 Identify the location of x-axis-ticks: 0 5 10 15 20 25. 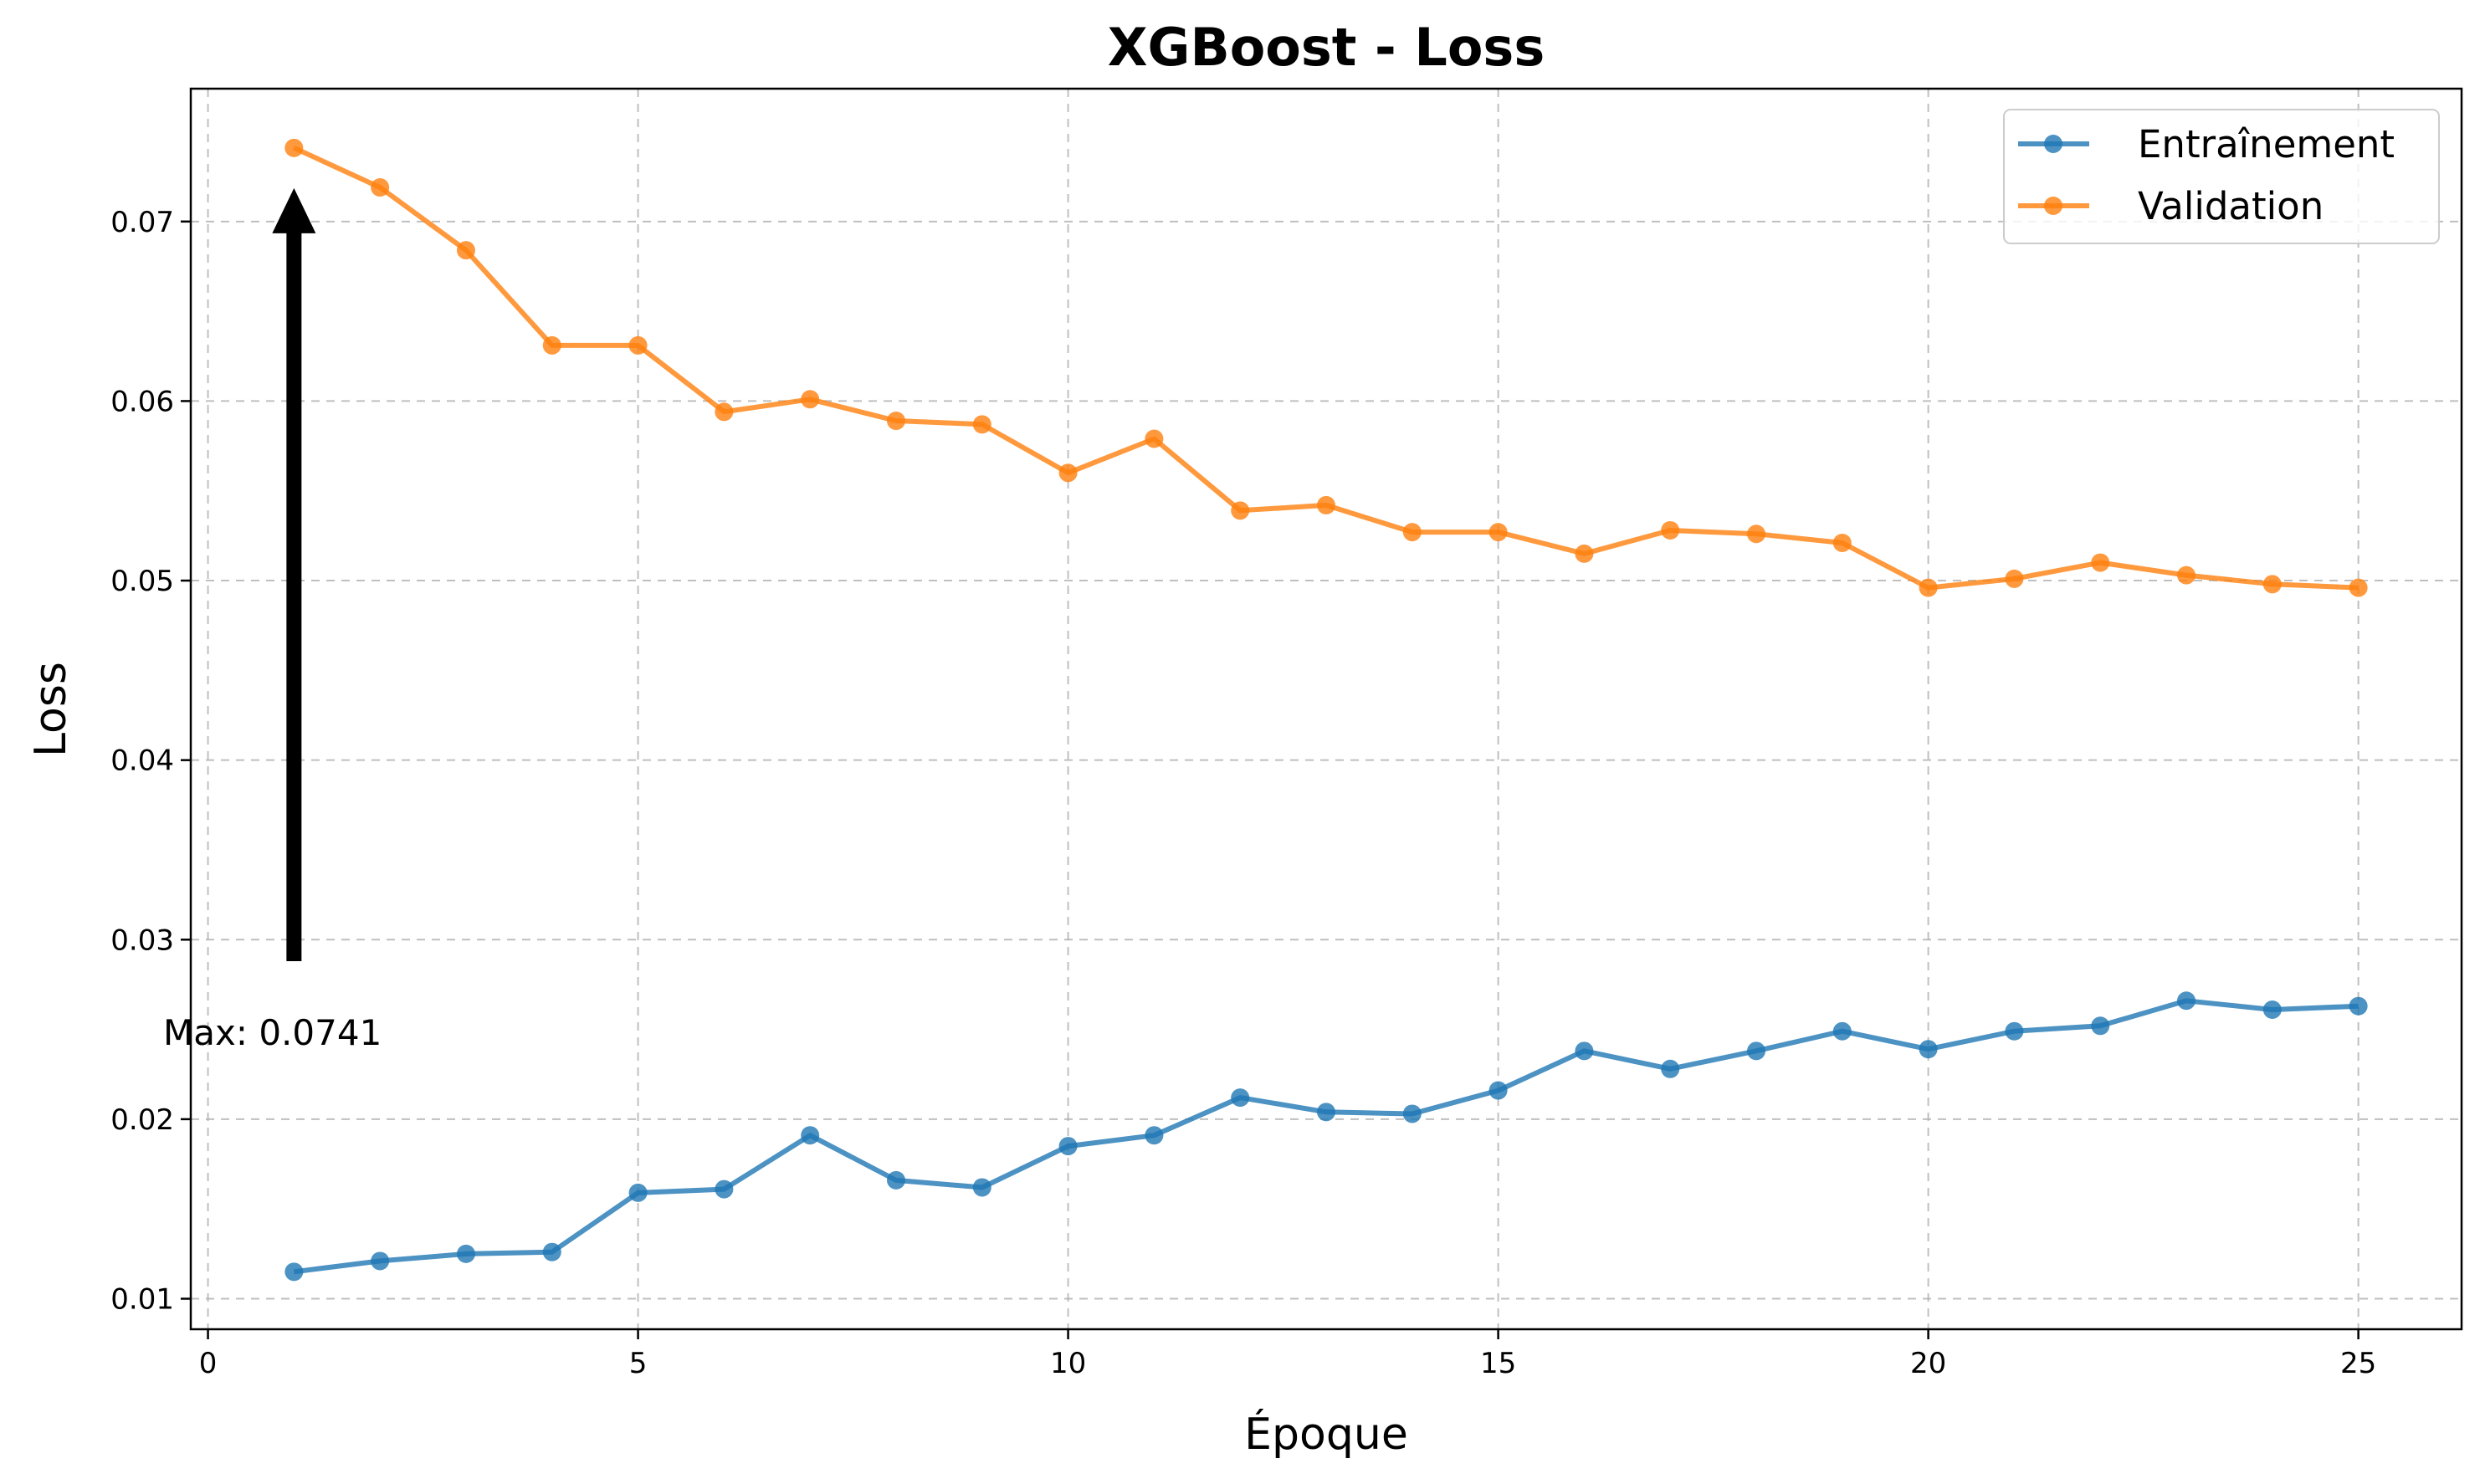
(1287, 1354).